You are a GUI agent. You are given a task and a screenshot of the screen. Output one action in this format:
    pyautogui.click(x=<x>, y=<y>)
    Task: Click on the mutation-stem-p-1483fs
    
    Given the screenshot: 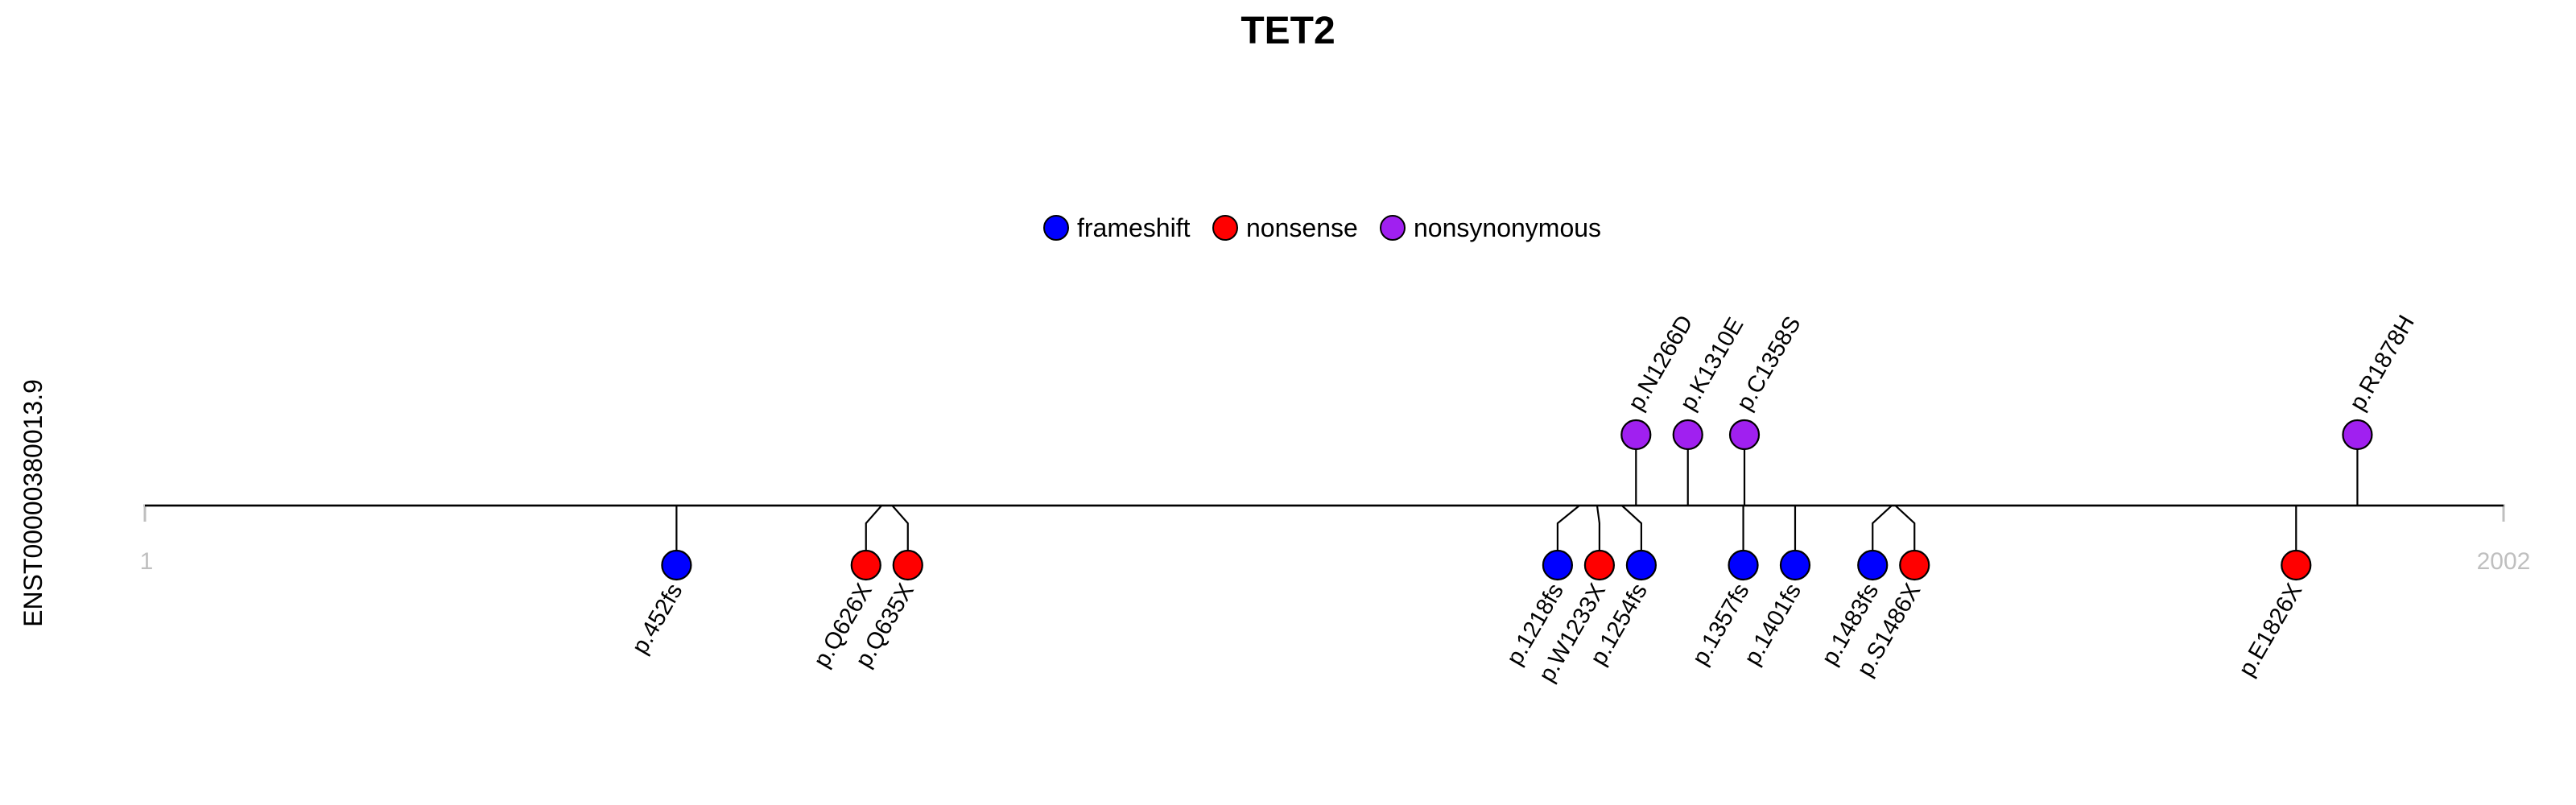 What is the action you would take?
    pyautogui.click(x=1882, y=528)
    